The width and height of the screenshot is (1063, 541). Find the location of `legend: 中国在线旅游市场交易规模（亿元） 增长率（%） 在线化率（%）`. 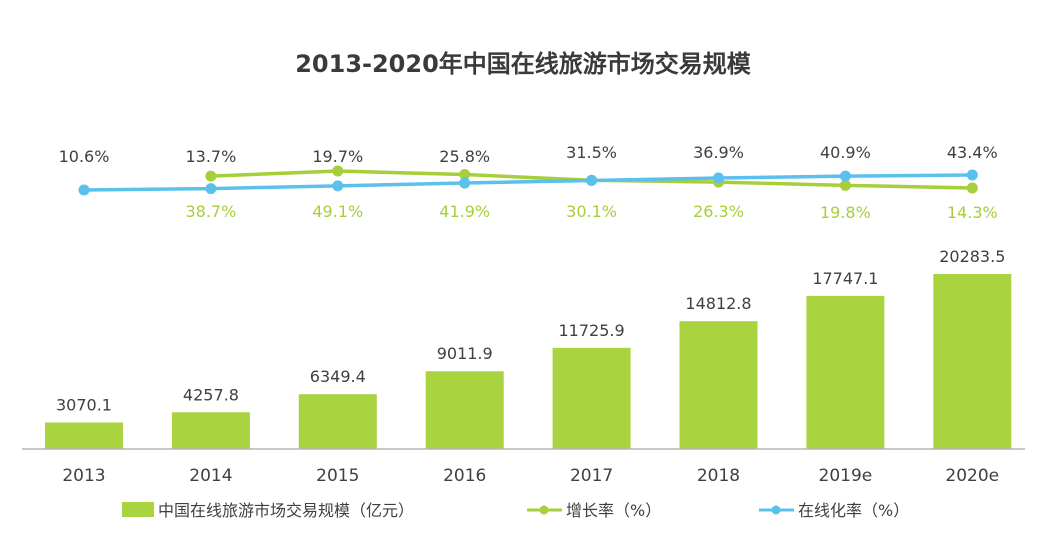

legend: 中国在线旅游市场交易规模（亿元） 增长率（%） 在线化率（%） is located at coordinates (515, 510).